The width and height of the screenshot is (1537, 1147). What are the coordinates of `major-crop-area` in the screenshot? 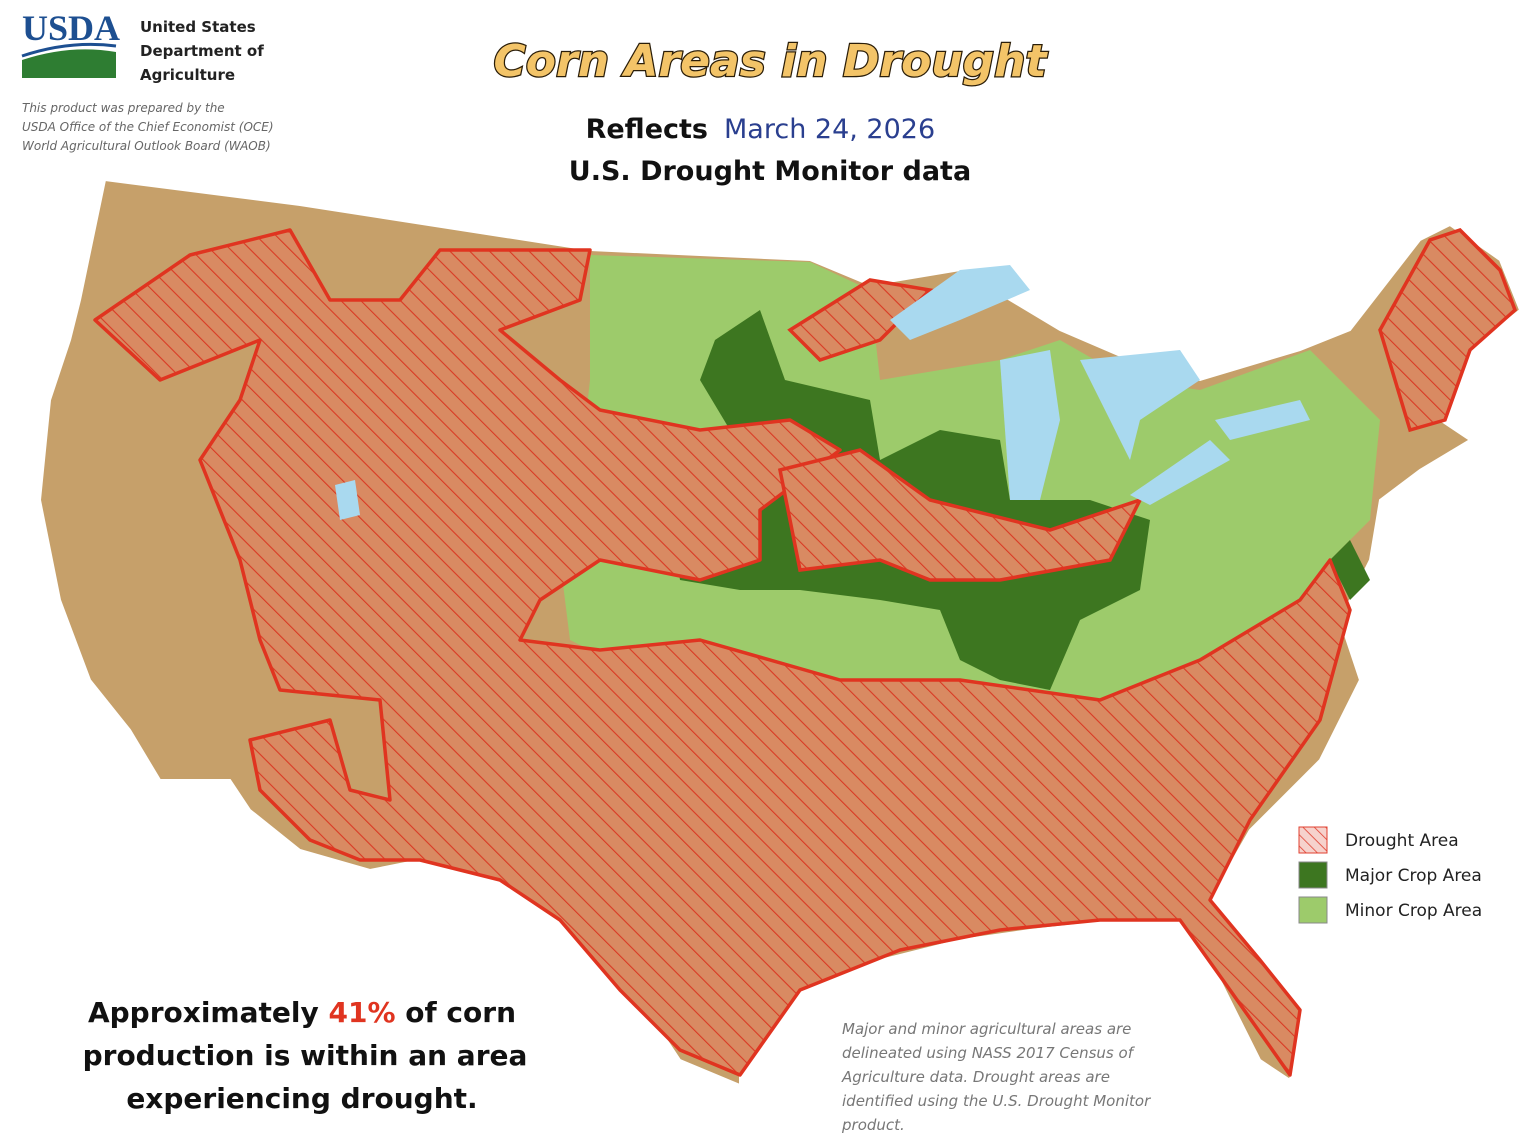 It's located at (1350, 570).